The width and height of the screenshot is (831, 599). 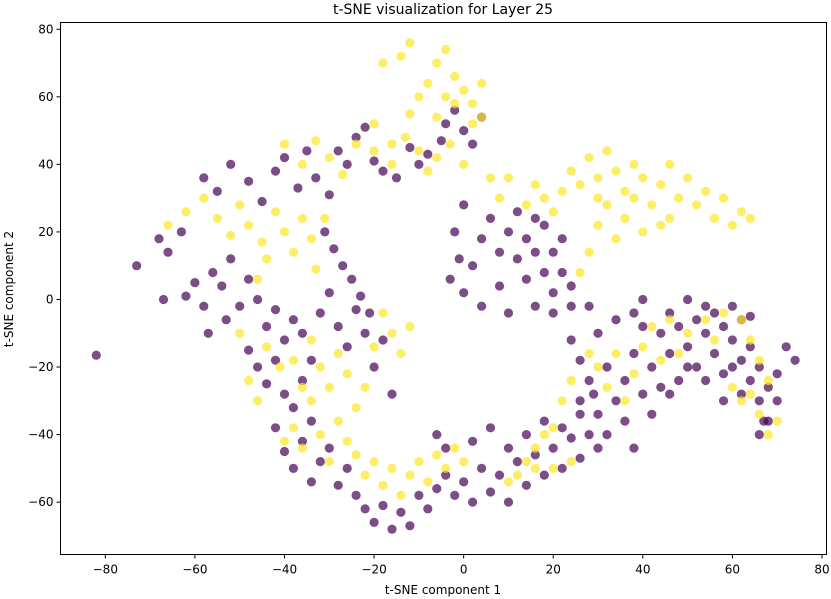 I want to click on x-axis: −80 −60 −40 −20 0 20 40 60 80, so click(x=461, y=565).